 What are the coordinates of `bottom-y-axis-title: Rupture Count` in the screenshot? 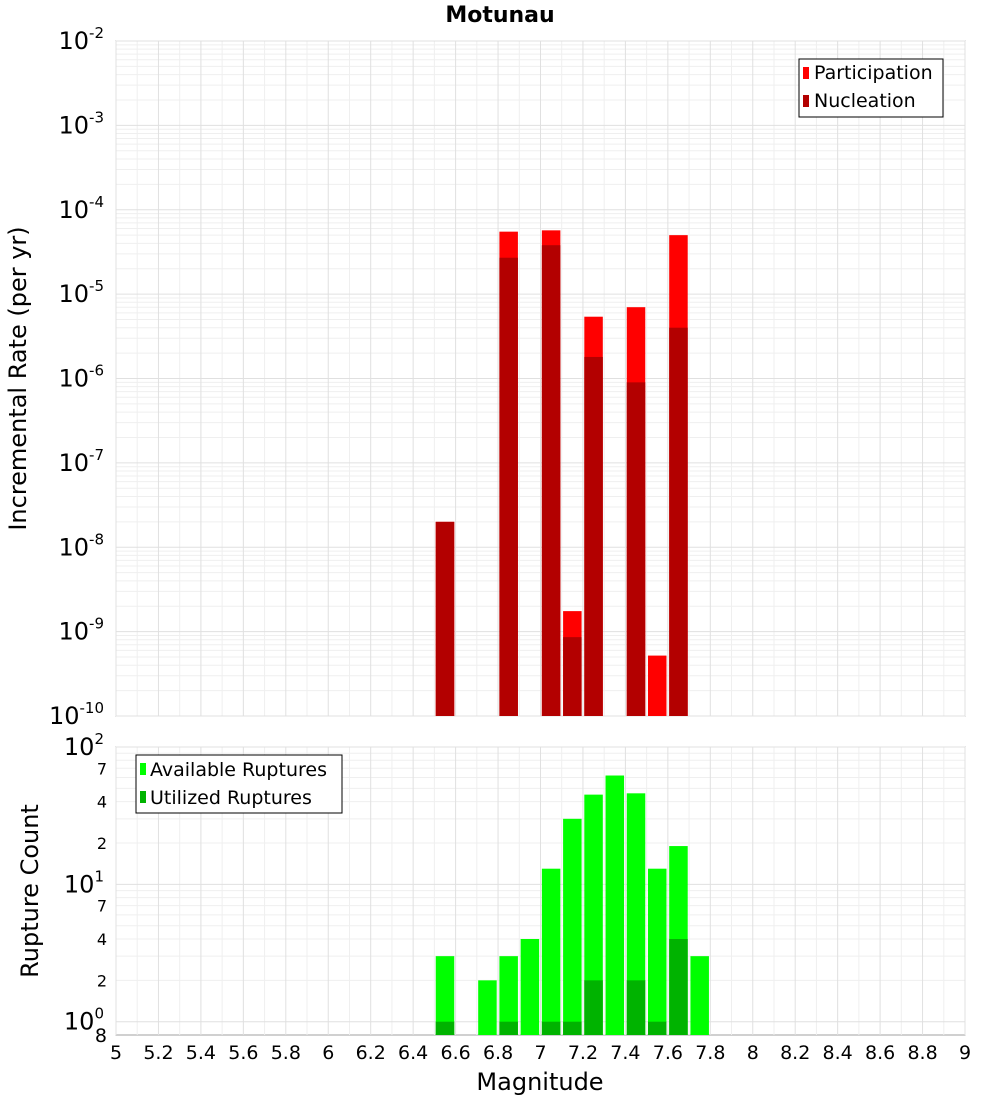 It's located at (30, 891).